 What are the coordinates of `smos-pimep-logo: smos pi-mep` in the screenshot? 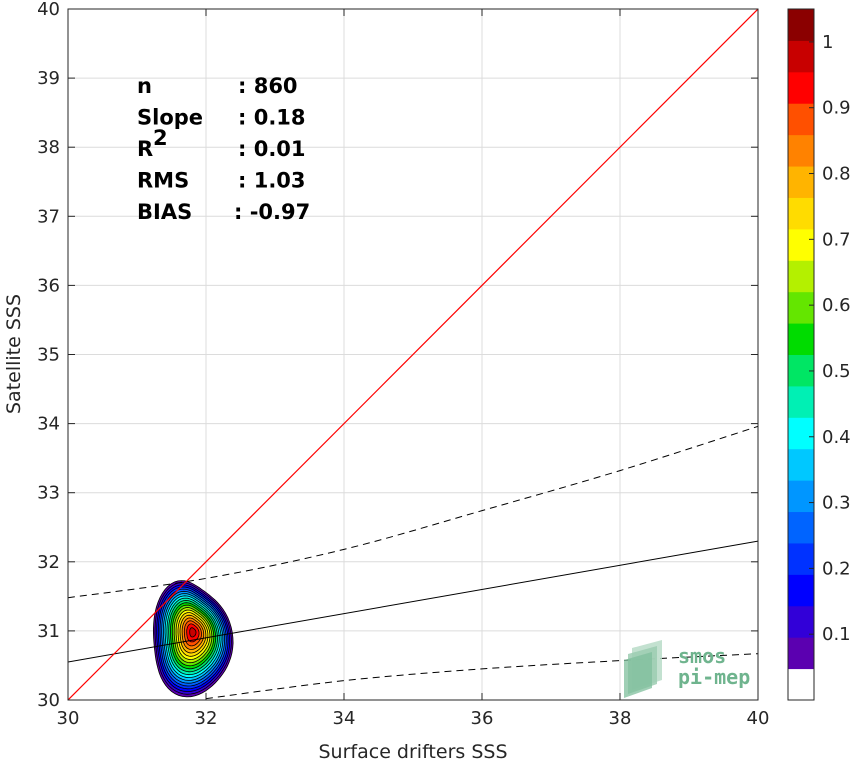 It's located at (687, 669).